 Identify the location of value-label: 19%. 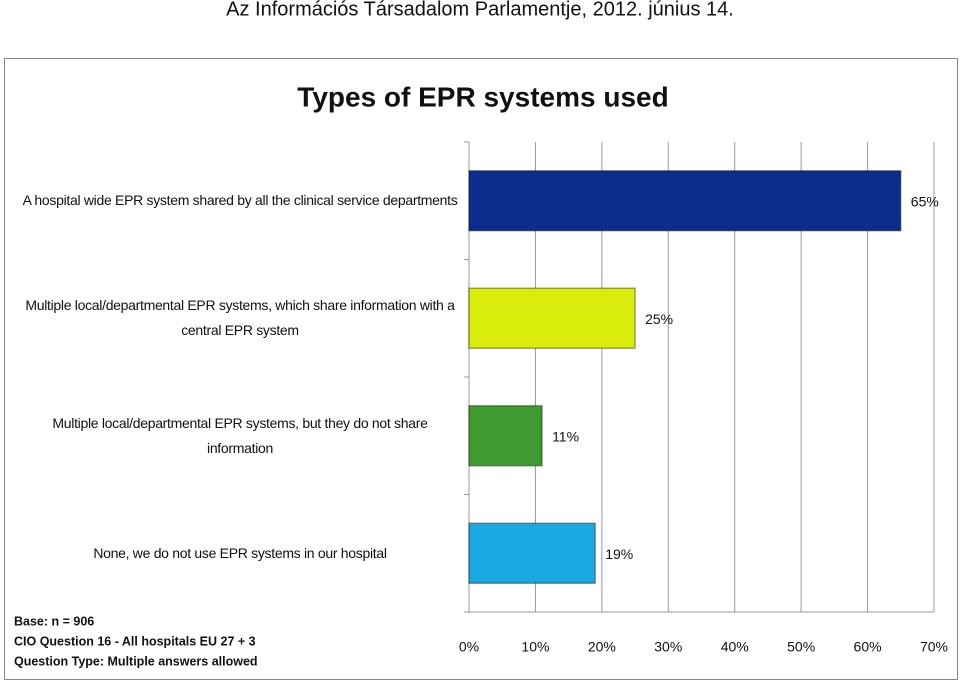
(619, 554).